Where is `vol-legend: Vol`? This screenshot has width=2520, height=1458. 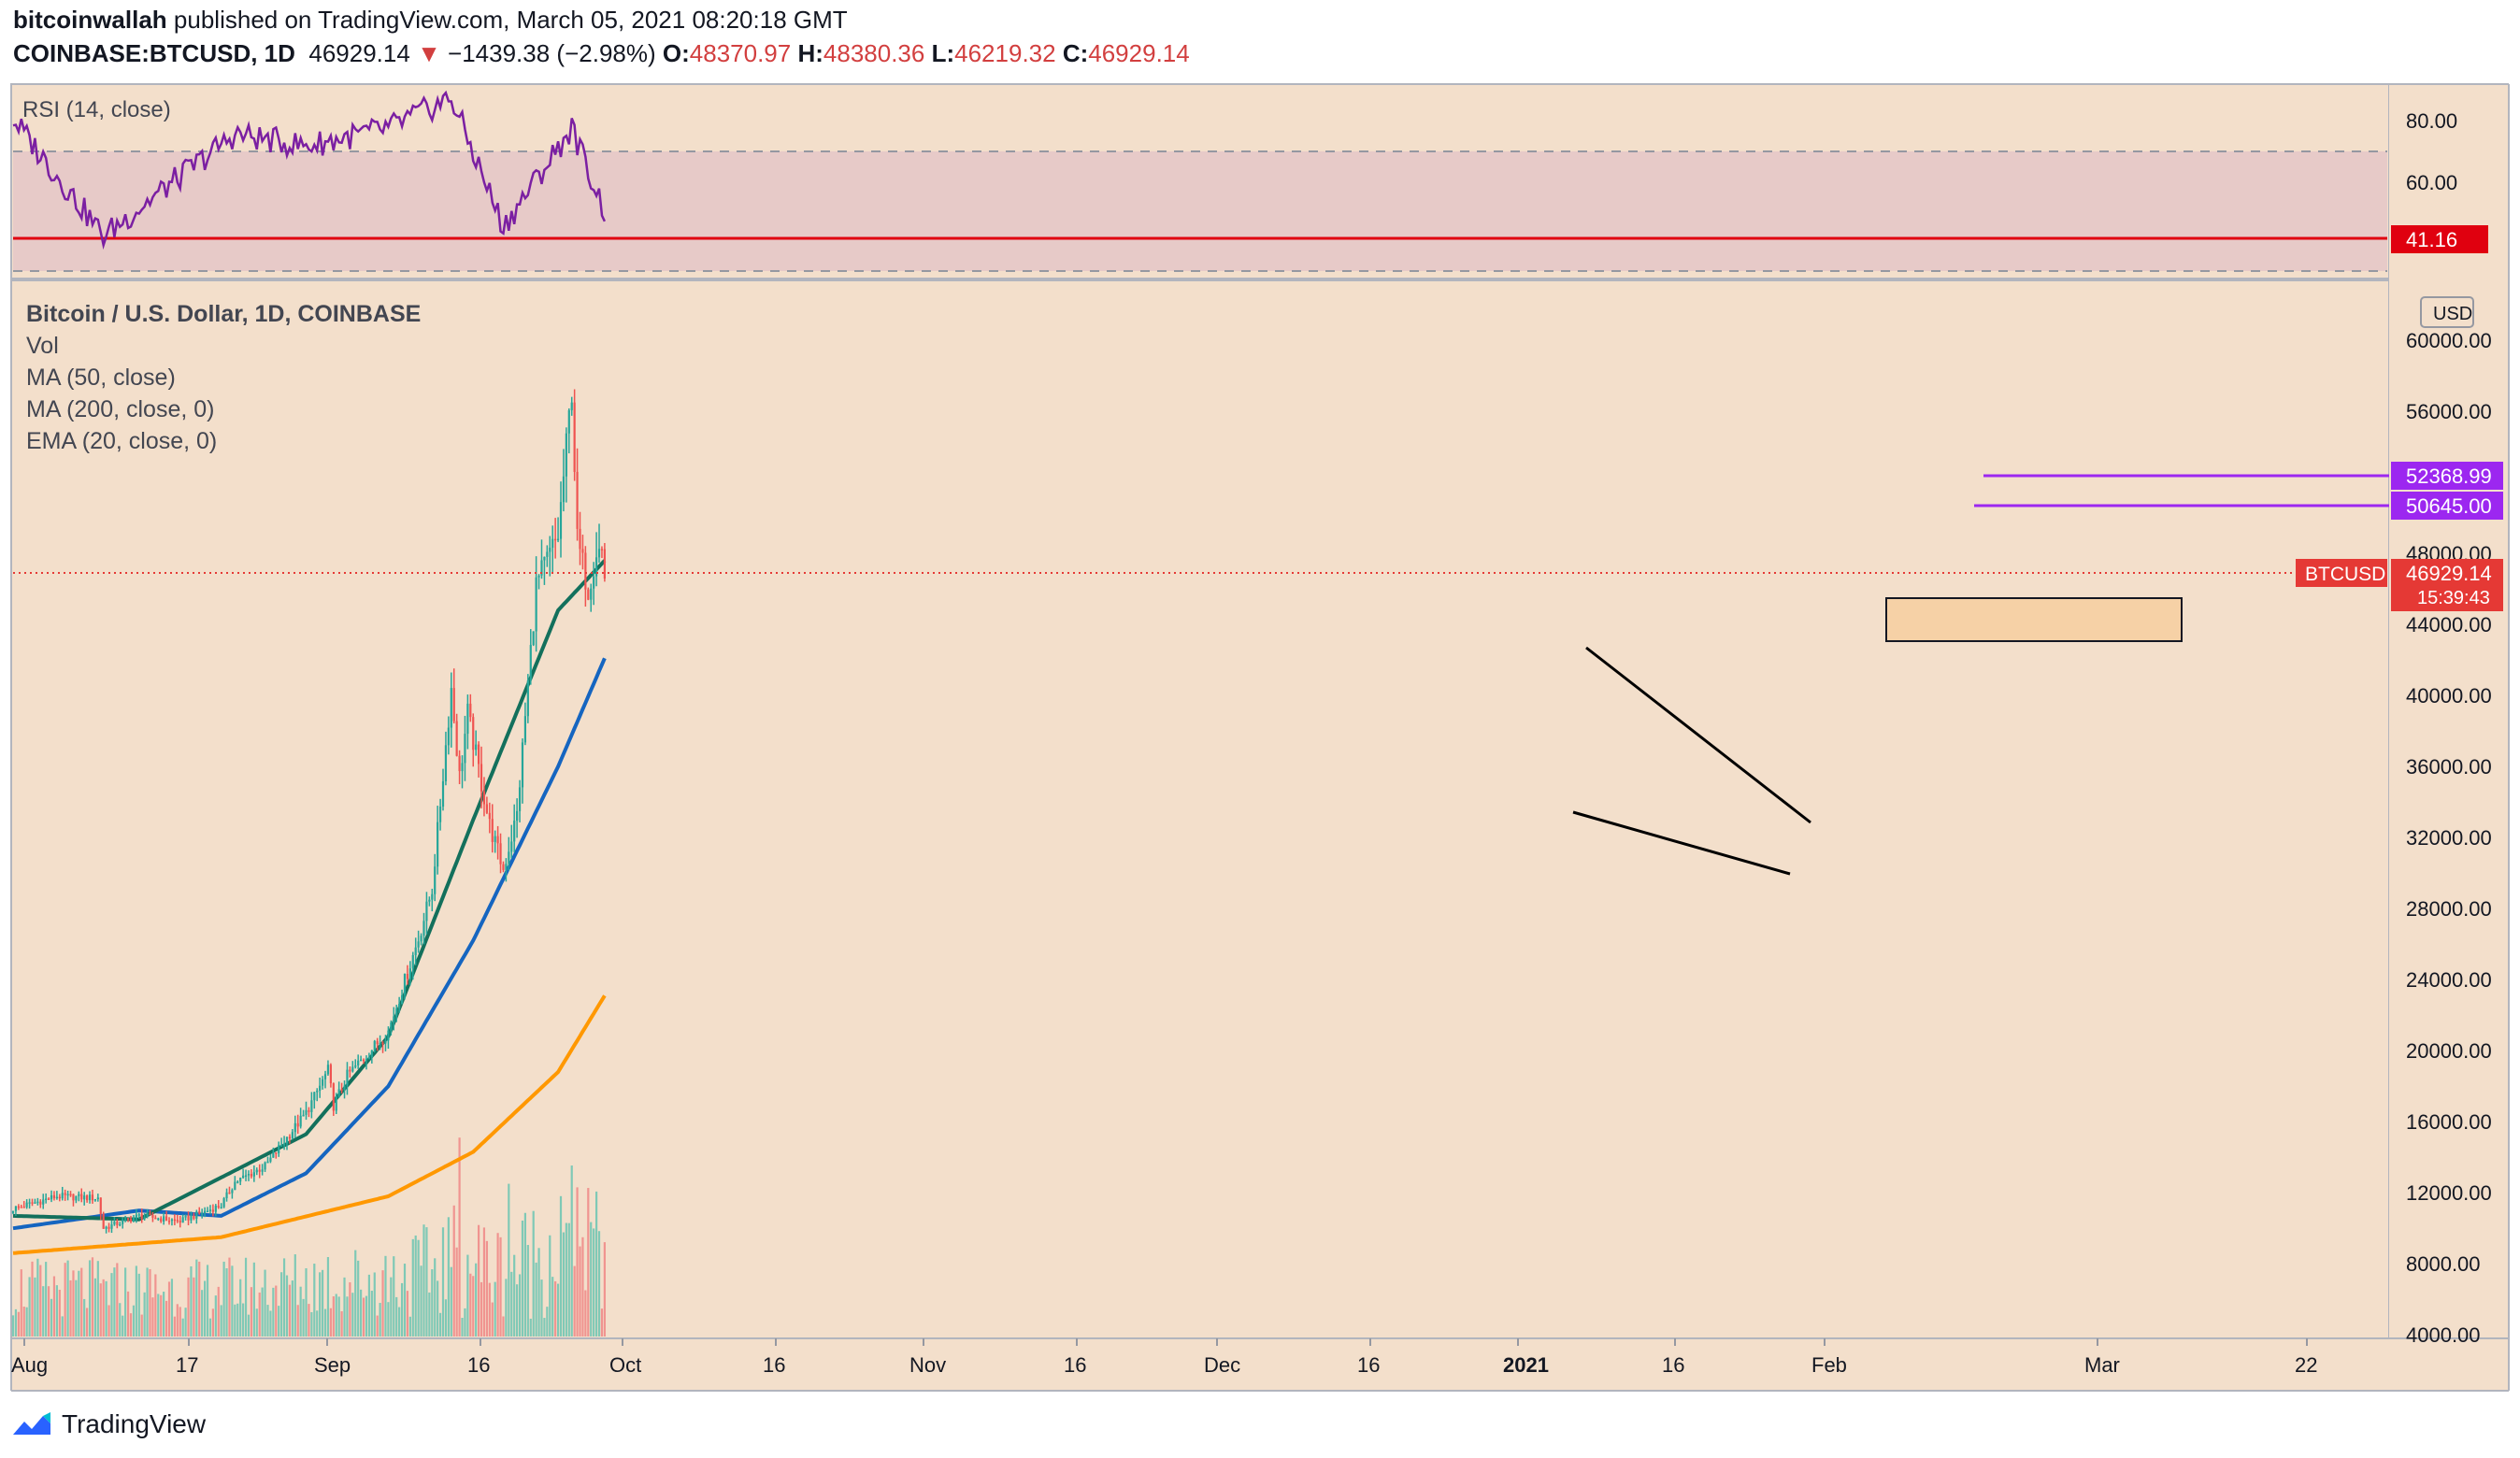
vol-legend: Vol is located at coordinates (42, 346).